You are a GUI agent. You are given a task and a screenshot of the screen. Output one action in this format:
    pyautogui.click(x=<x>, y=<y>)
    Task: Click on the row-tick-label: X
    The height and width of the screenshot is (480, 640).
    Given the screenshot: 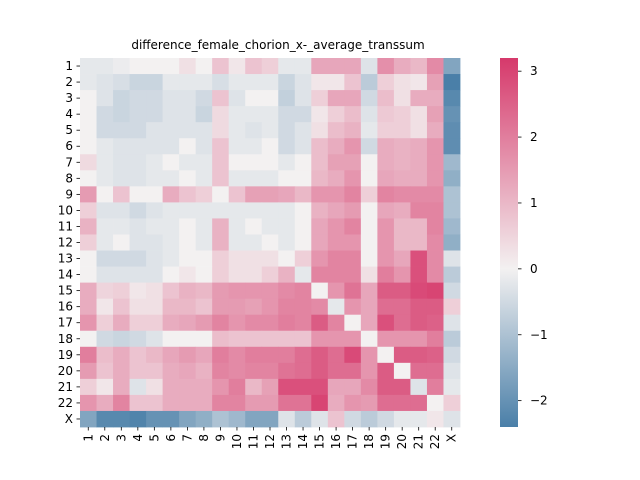 What is the action you would take?
    pyautogui.click(x=69, y=419)
    